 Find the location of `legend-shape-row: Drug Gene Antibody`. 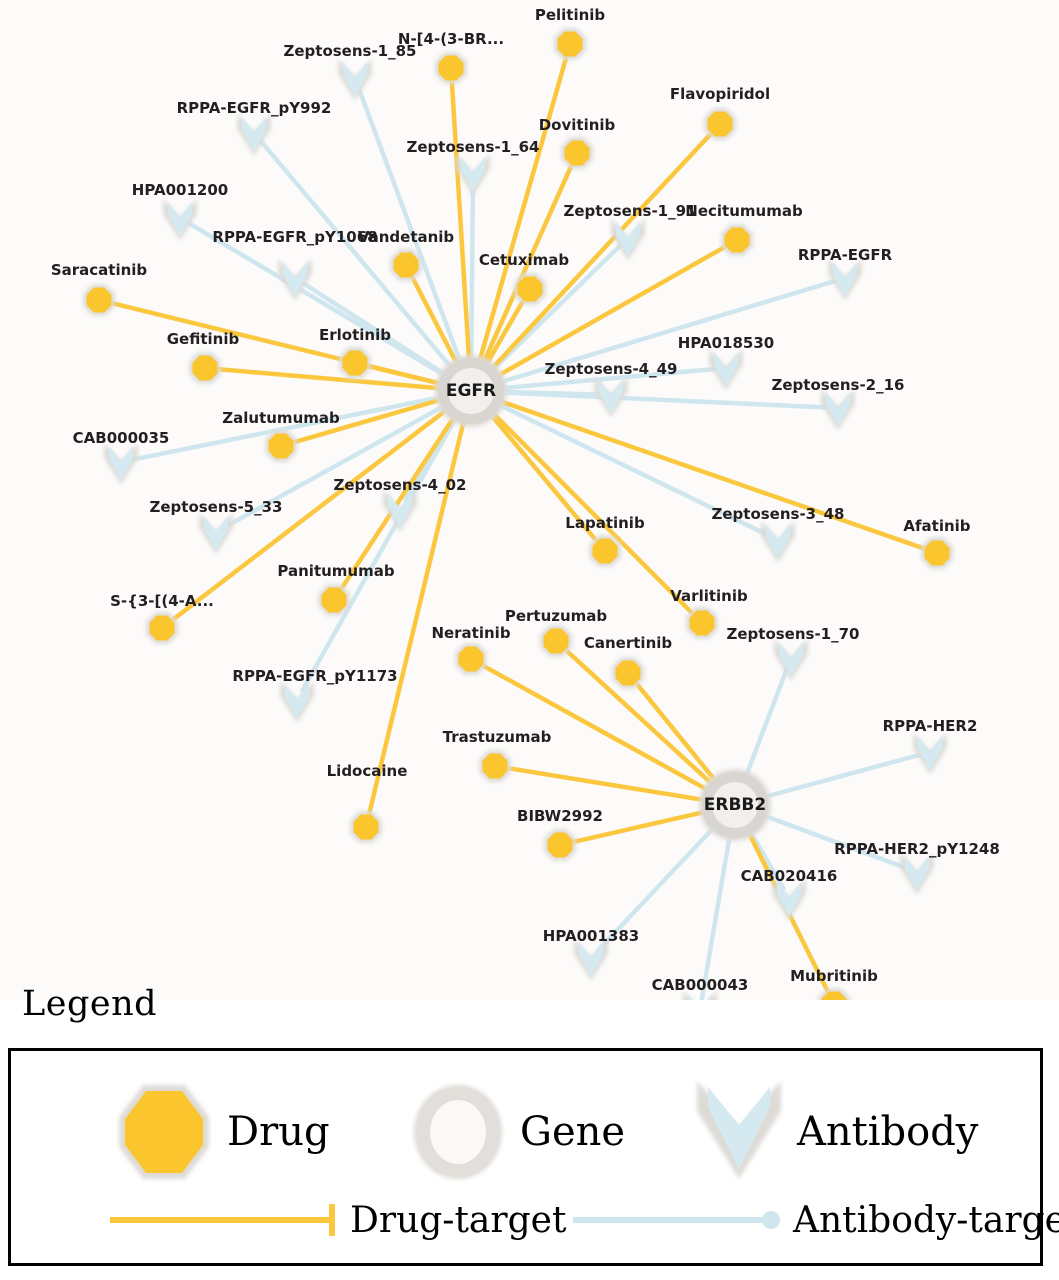

legend-shape-row: Drug Gene Antibody is located at coordinates (525, 1126).